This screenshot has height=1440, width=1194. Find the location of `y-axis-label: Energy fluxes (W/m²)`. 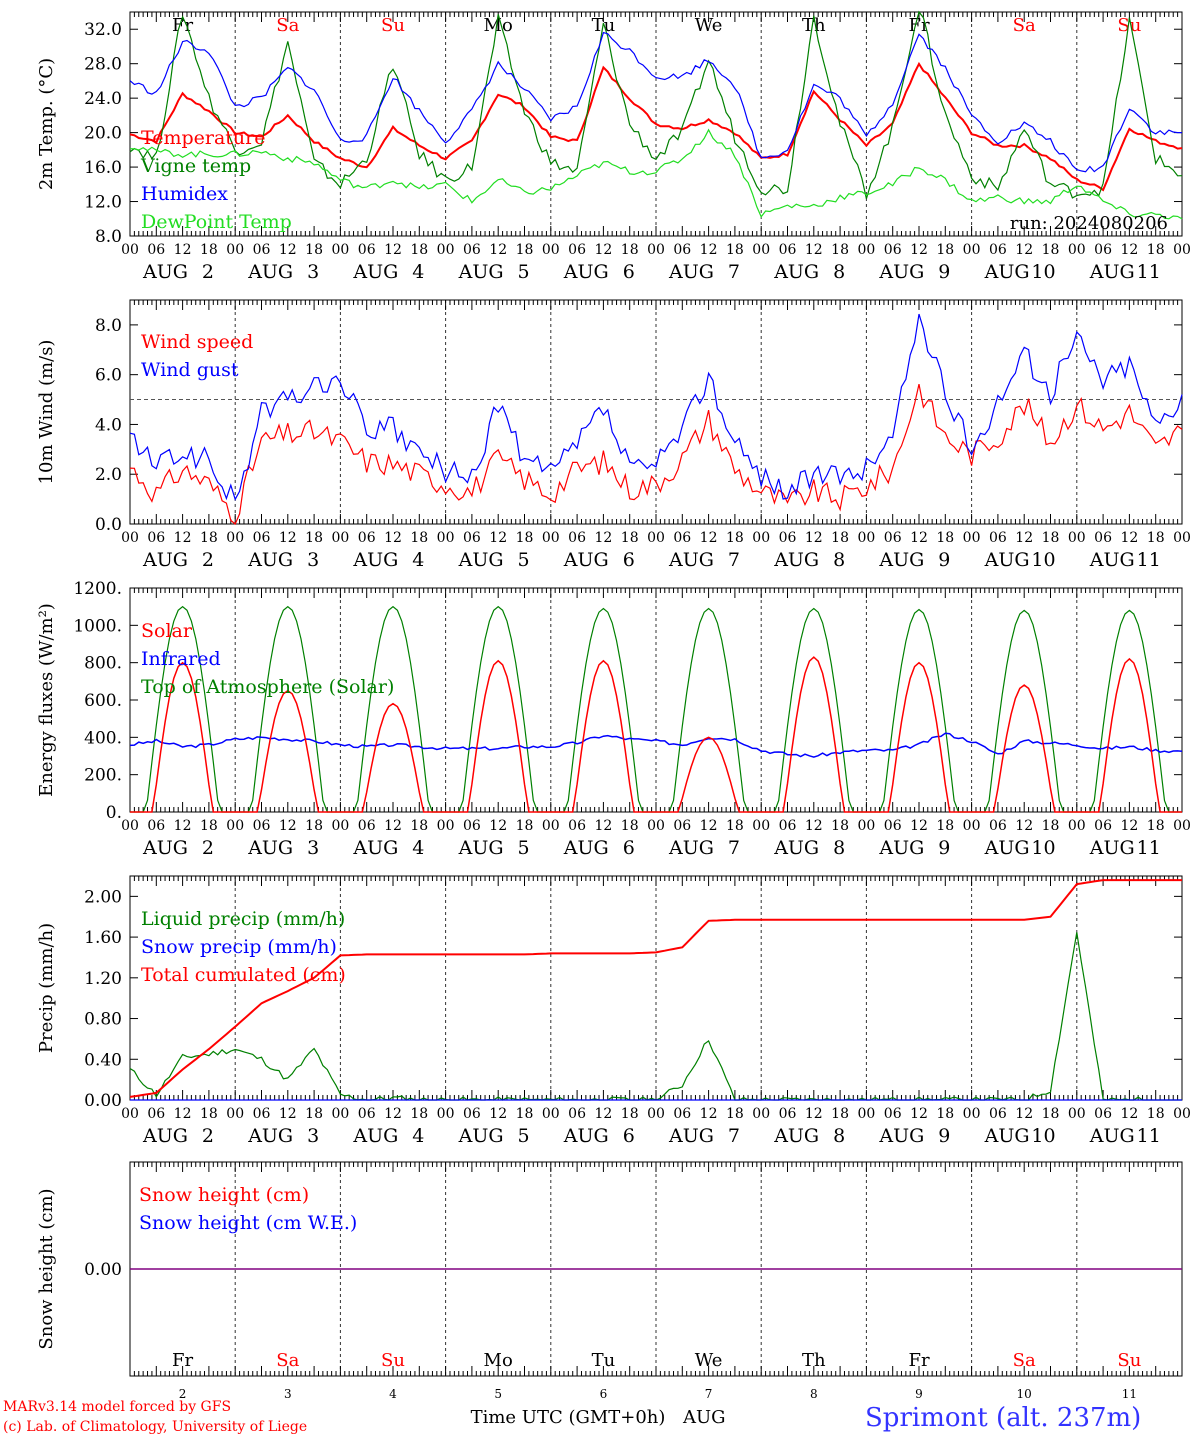

y-axis-label: Energy fluxes (W/m²) is located at coordinates (46, 700).